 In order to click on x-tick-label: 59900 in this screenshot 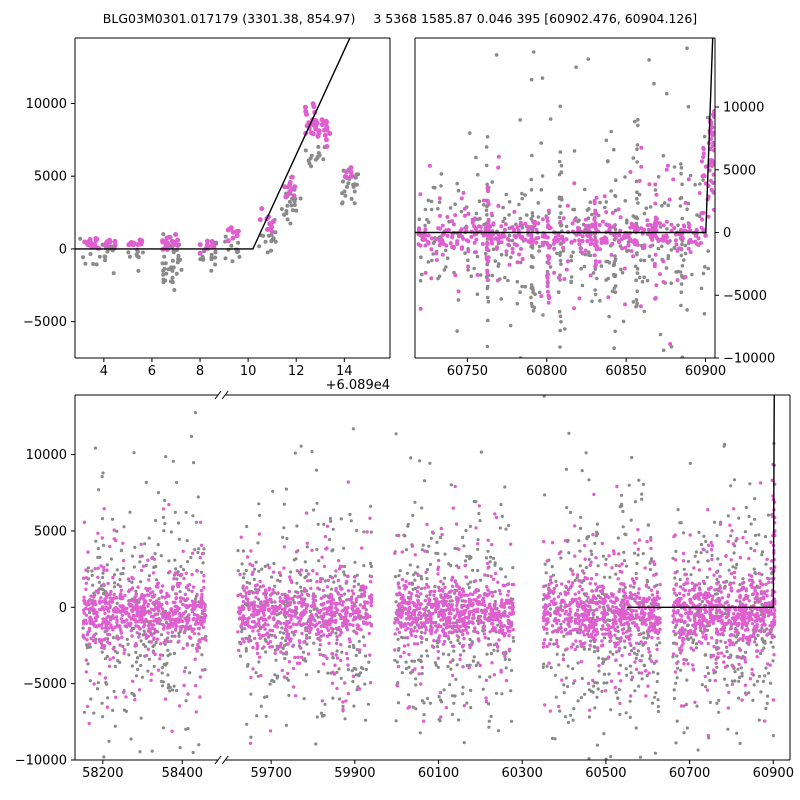, I will do `click(354, 773)`.